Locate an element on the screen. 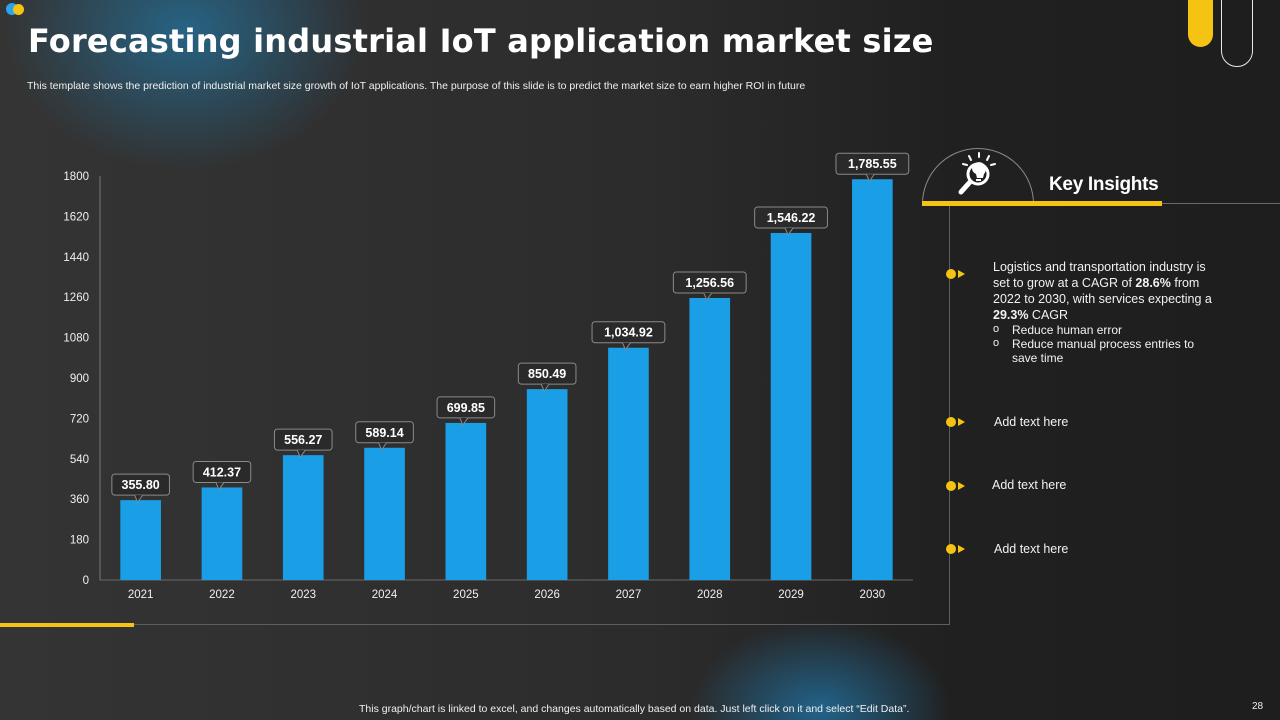 Image resolution: width=1280 pixels, height=720 pixels. data-label-2025: 699.85 is located at coordinates (466, 411).